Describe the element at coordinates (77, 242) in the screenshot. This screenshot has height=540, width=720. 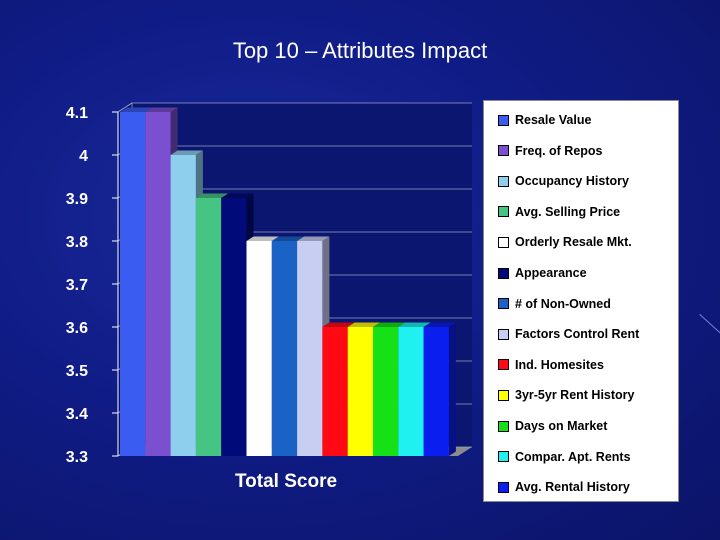
I see `y-tick-label: 3.8` at that location.